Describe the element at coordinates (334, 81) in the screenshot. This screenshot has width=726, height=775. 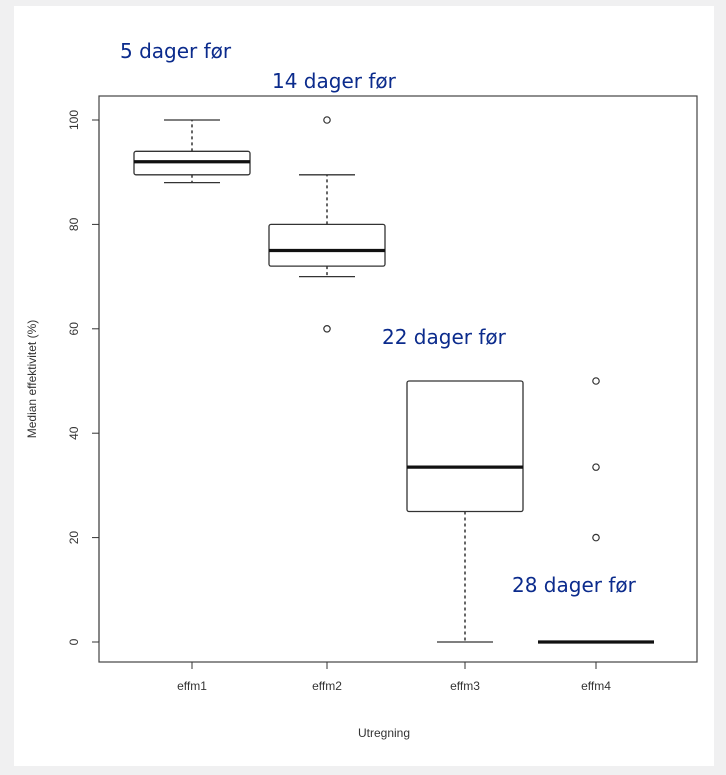
I see `annotation-effm2: 14 dager før` at that location.